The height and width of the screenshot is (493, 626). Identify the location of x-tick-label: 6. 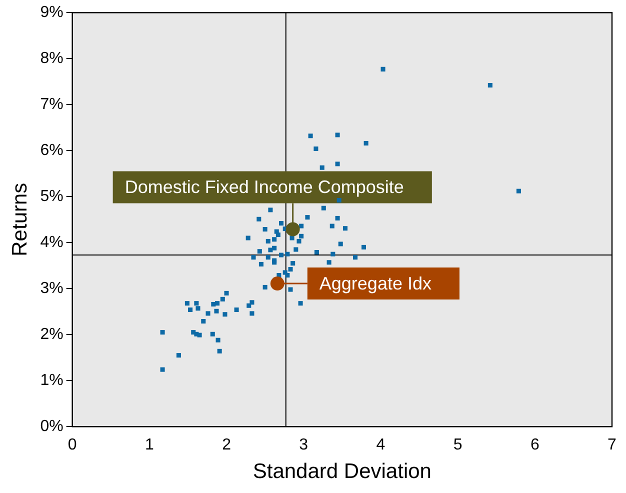
(535, 445).